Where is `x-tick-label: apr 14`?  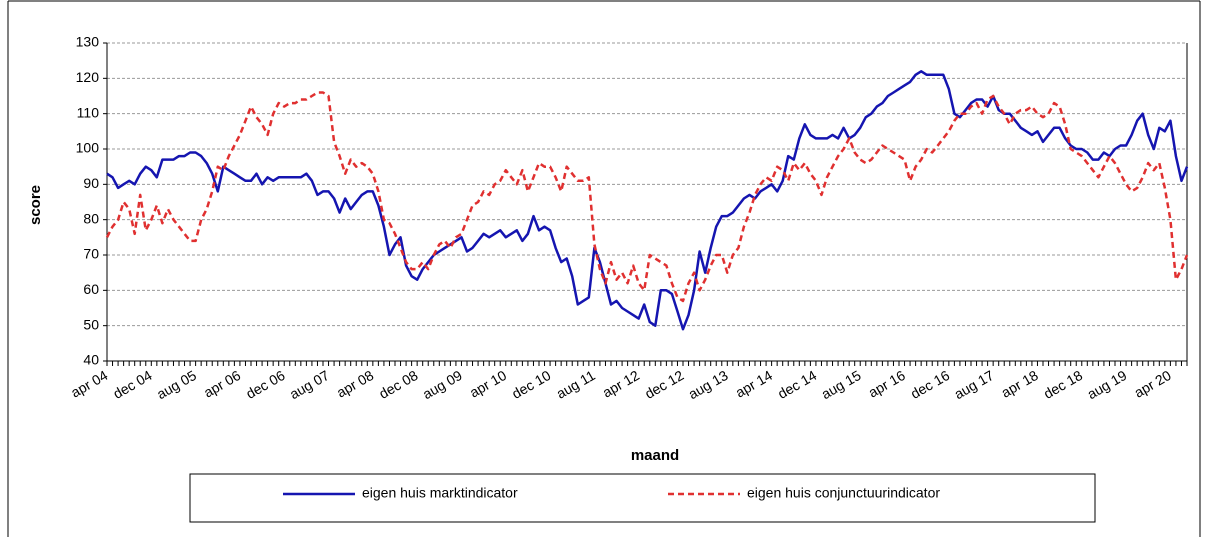 x-tick-label: apr 14 is located at coordinates (754, 384).